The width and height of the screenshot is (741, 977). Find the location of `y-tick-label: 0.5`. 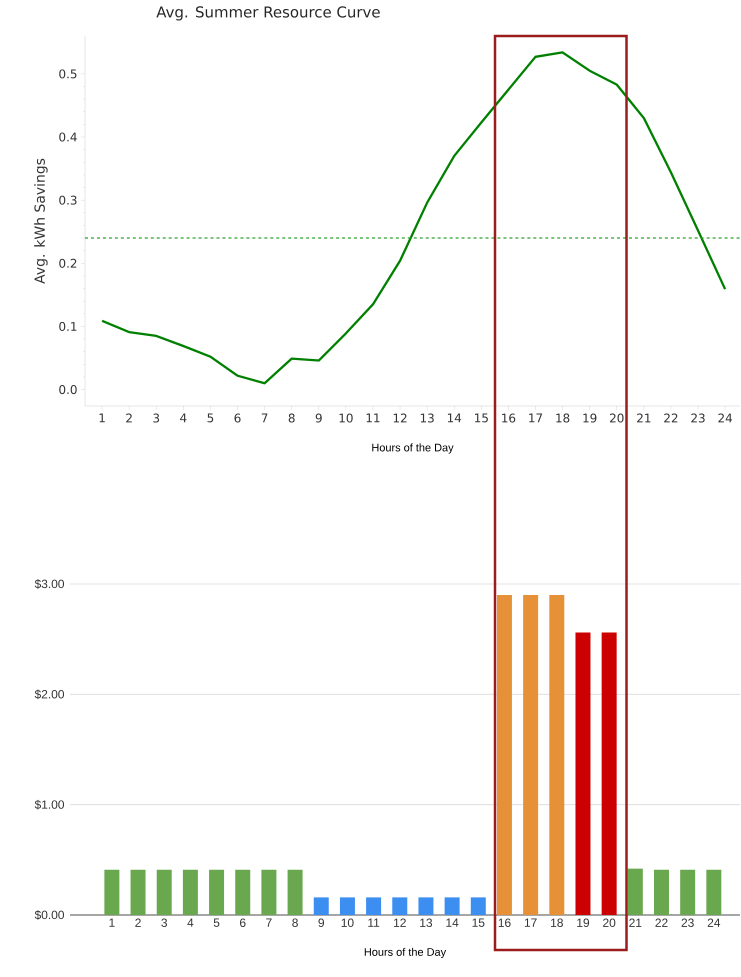

y-tick-label: 0.5 is located at coordinates (67, 73).